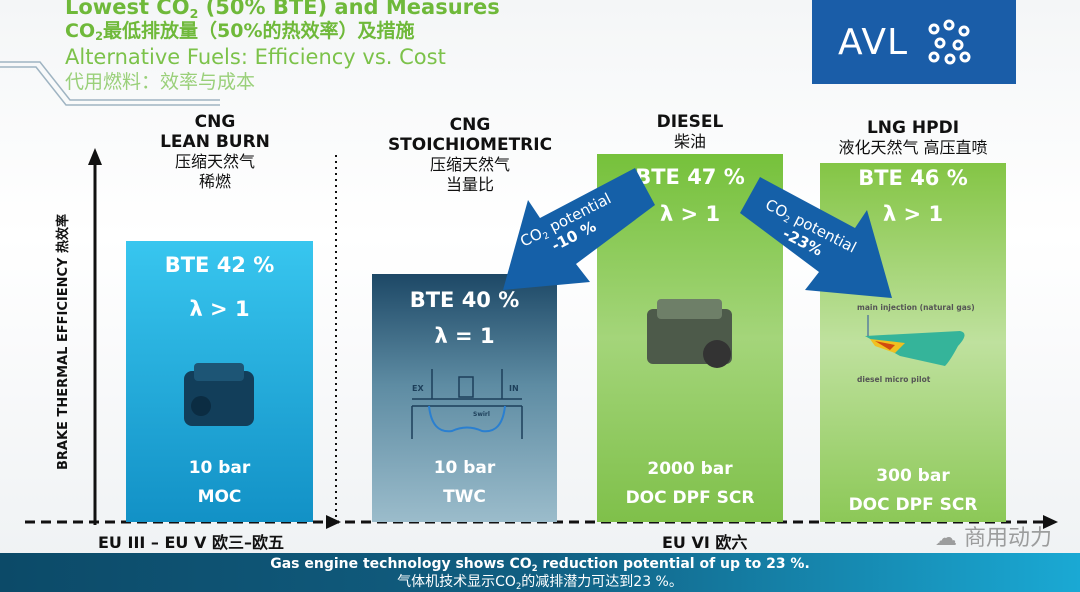  What do you see at coordinates (282, 10) in the screenshot?
I see `title-line1: Lowest CO2 (50% BTE) and Measures` at bounding box center [282, 10].